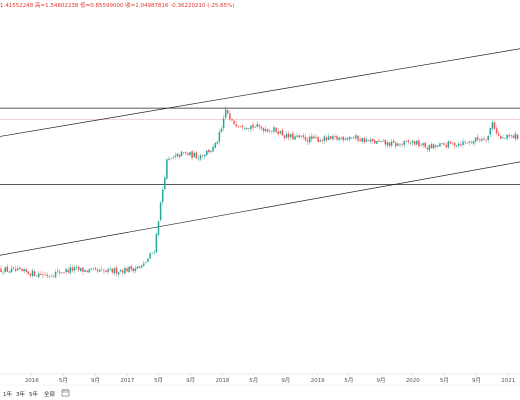 The width and height of the screenshot is (520, 400). I want to click on x-tick-label: 9月, so click(476, 380).